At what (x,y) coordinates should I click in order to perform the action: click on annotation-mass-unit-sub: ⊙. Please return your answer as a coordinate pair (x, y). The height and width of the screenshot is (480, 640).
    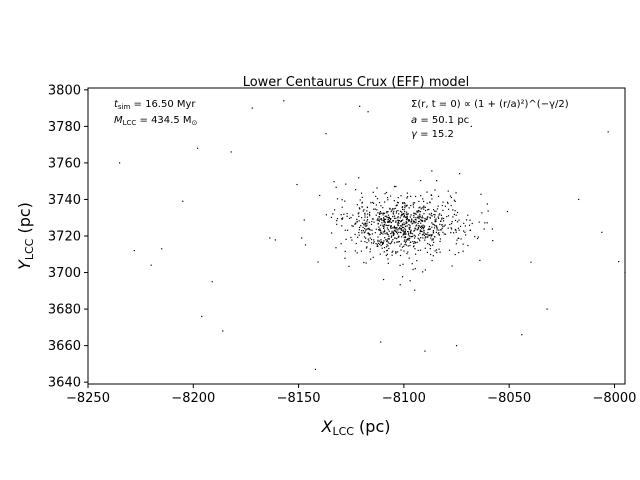
    Looking at the image, I should click on (195, 123).